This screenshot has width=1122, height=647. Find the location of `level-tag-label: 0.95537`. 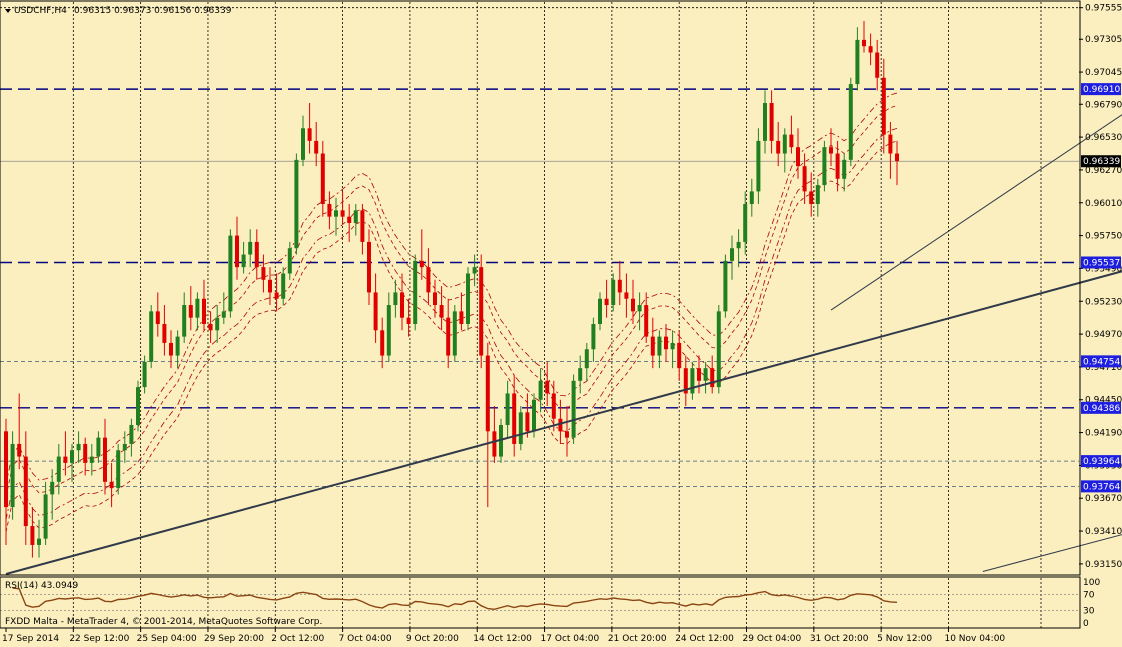

level-tag-label: 0.95537 is located at coordinates (1101, 263).